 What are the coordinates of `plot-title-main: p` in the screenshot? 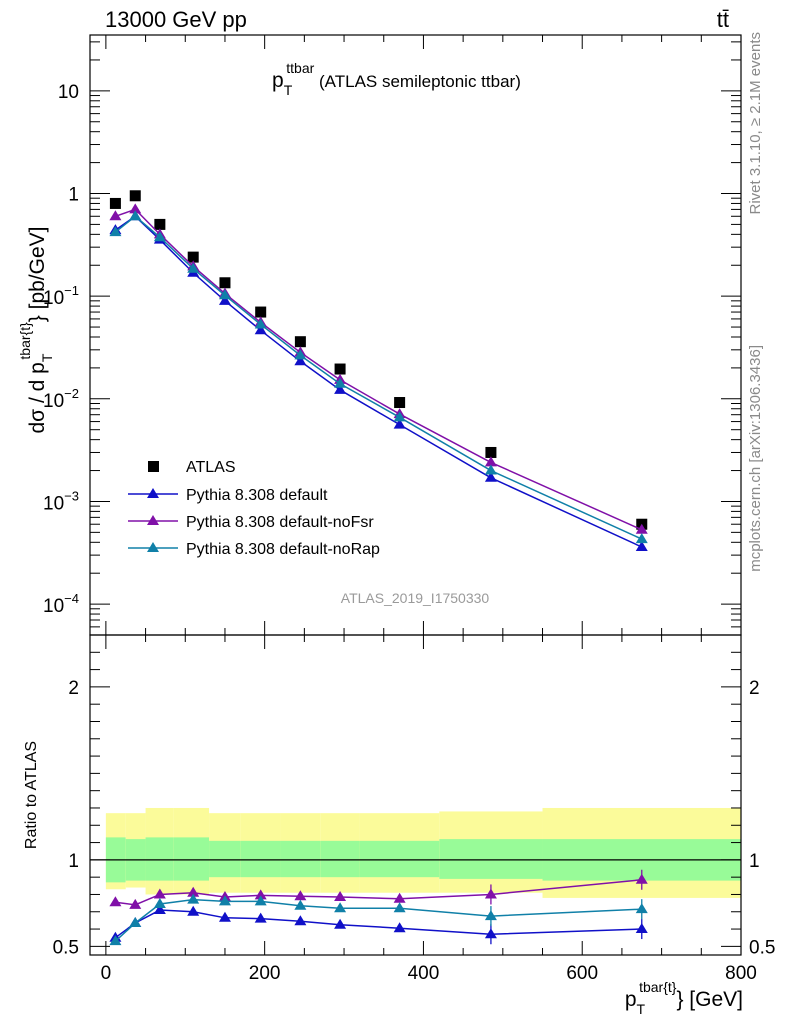 It's located at (278, 80).